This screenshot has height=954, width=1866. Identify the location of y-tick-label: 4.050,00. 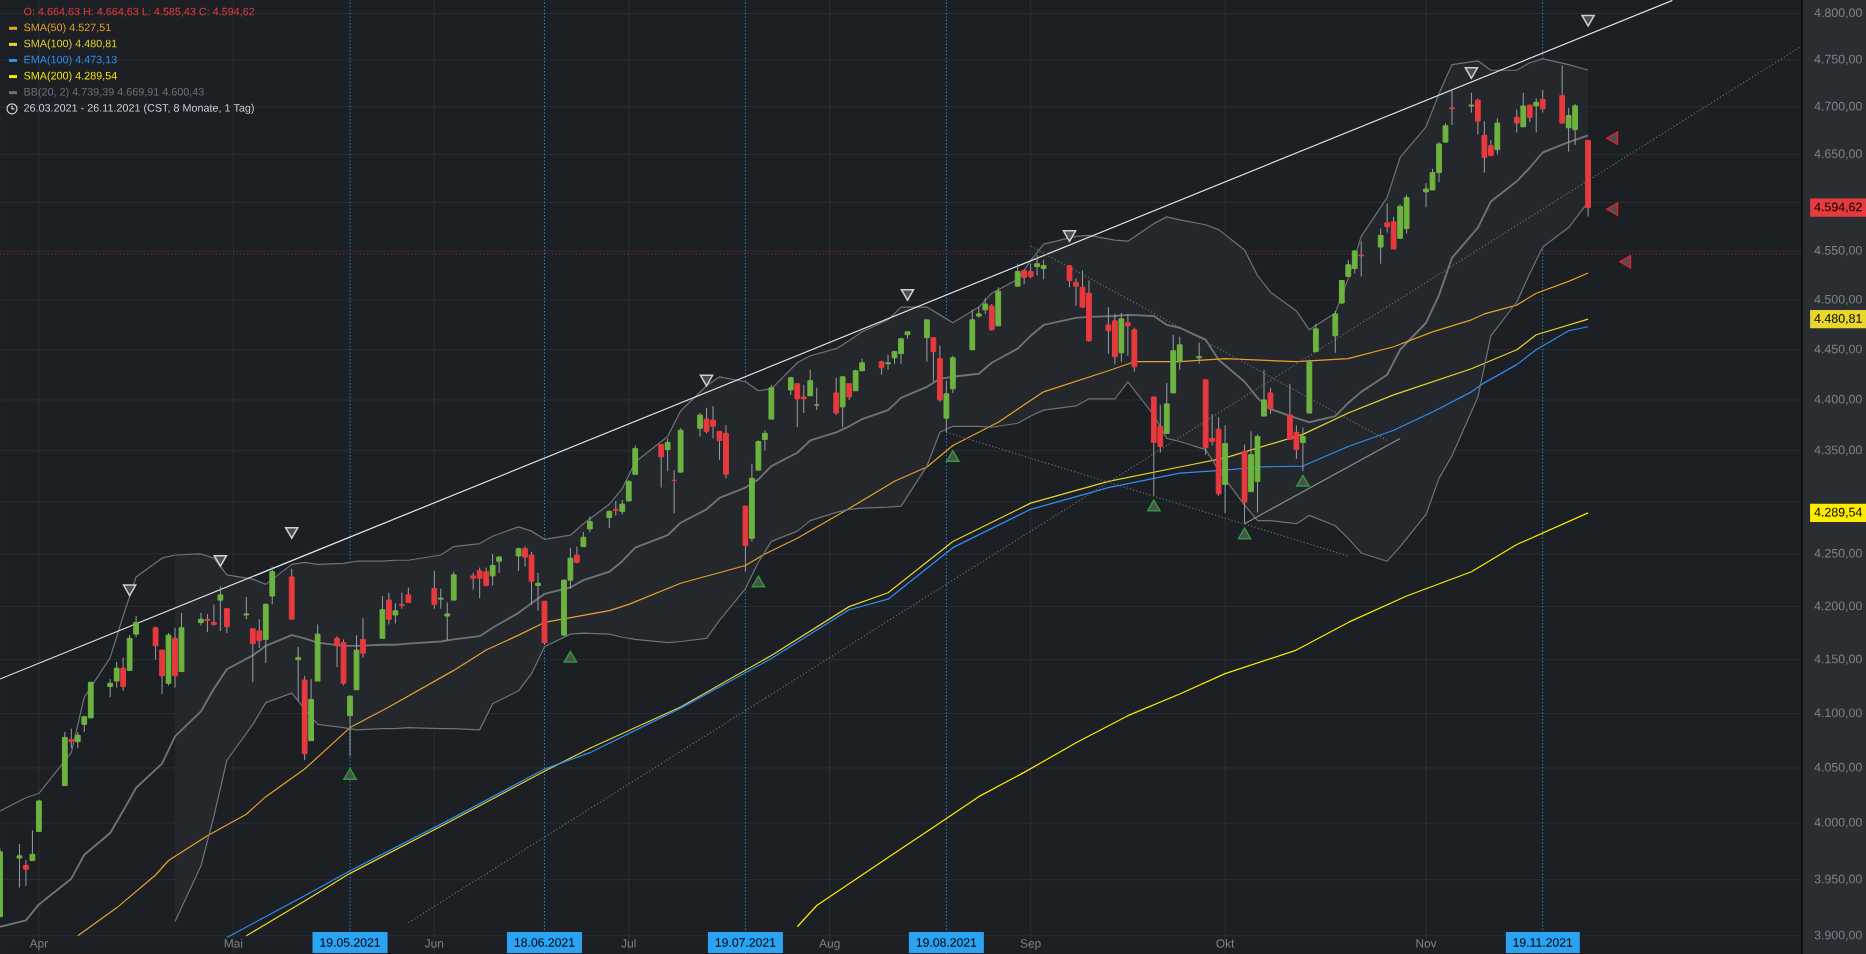
(1838, 768).